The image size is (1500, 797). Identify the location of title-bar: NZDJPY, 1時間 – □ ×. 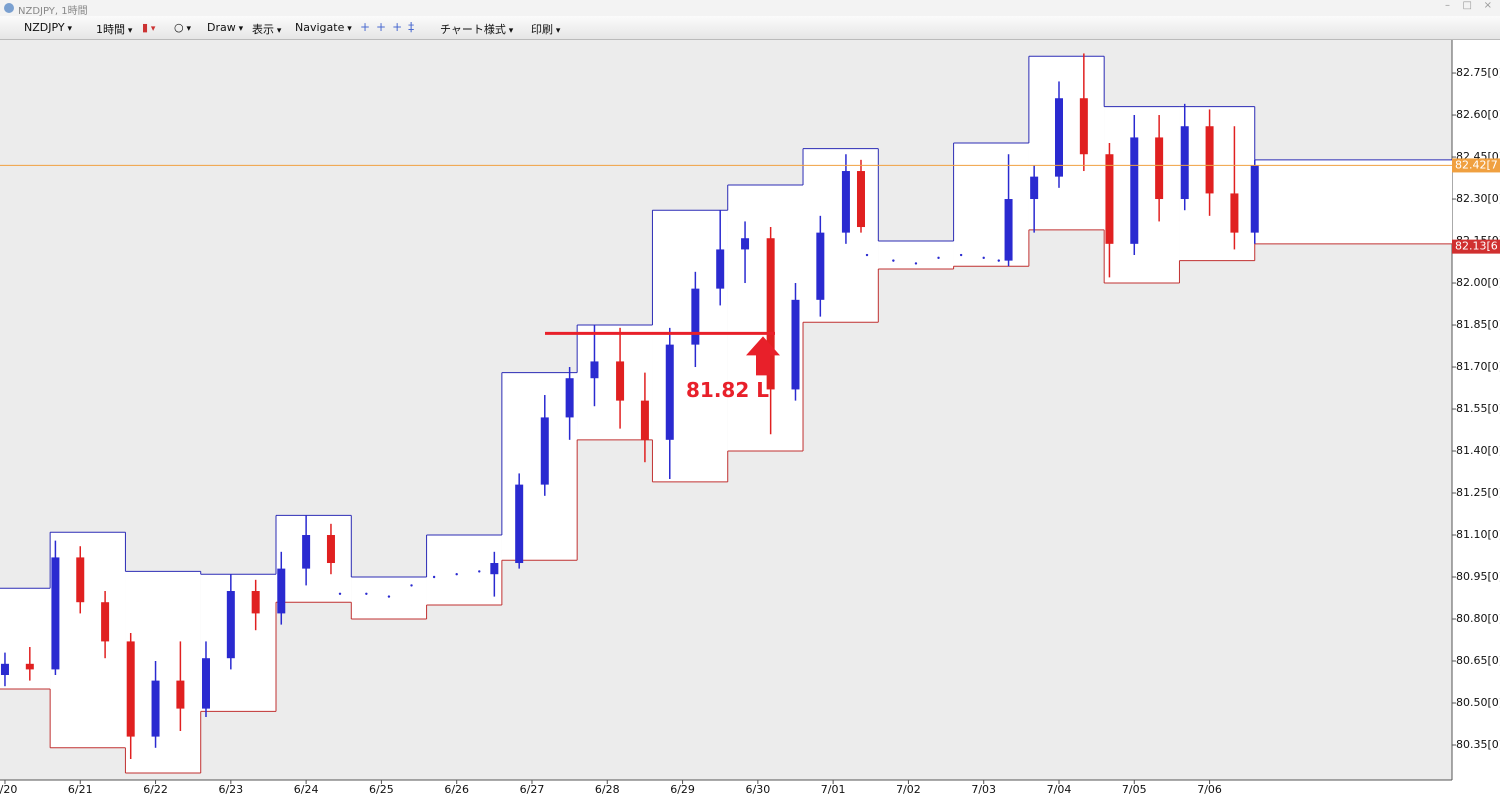
(750, 8).